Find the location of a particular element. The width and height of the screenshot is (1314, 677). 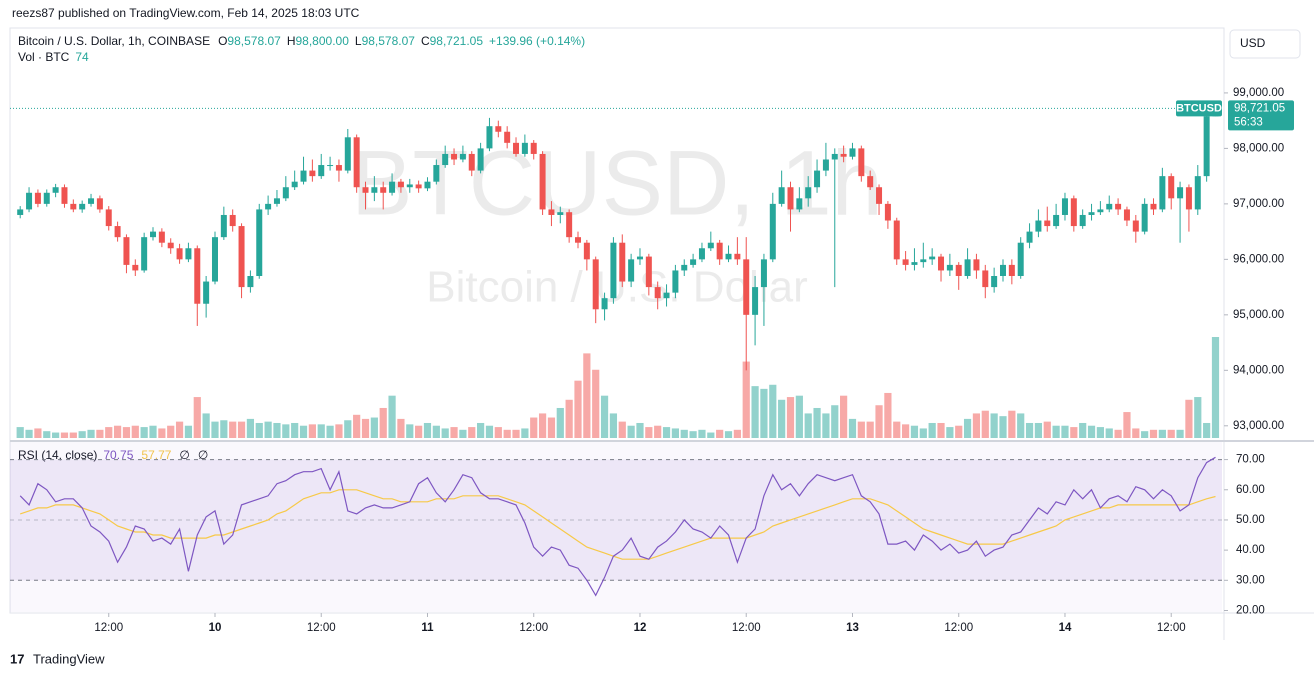

rsi-tick-label: 70.00 is located at coordinates (1250, 460).